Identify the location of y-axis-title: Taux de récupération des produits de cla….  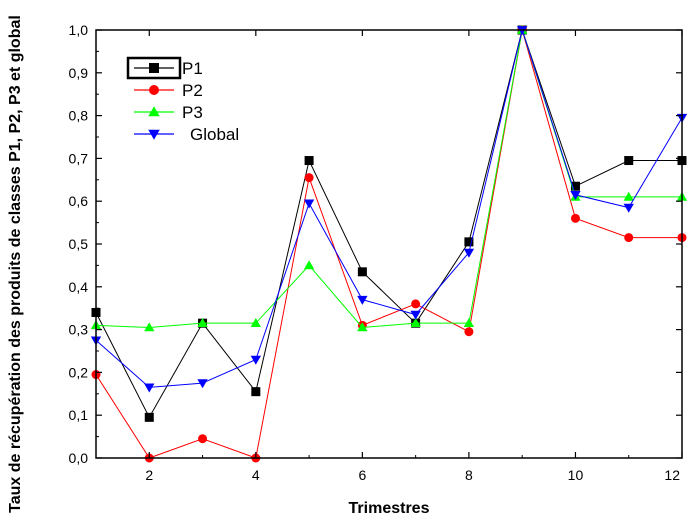
(15, 264).